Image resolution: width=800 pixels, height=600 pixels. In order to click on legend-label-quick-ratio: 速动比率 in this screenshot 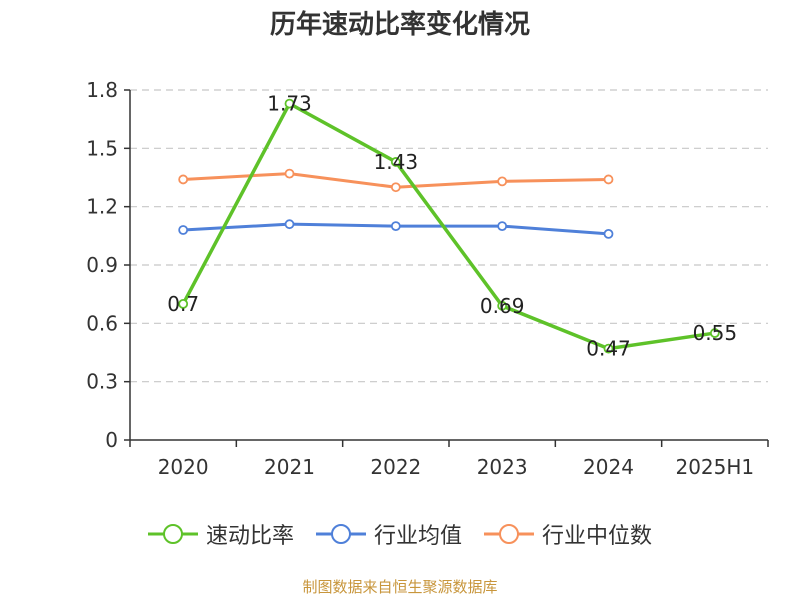, I will do `click(249, 536)`.